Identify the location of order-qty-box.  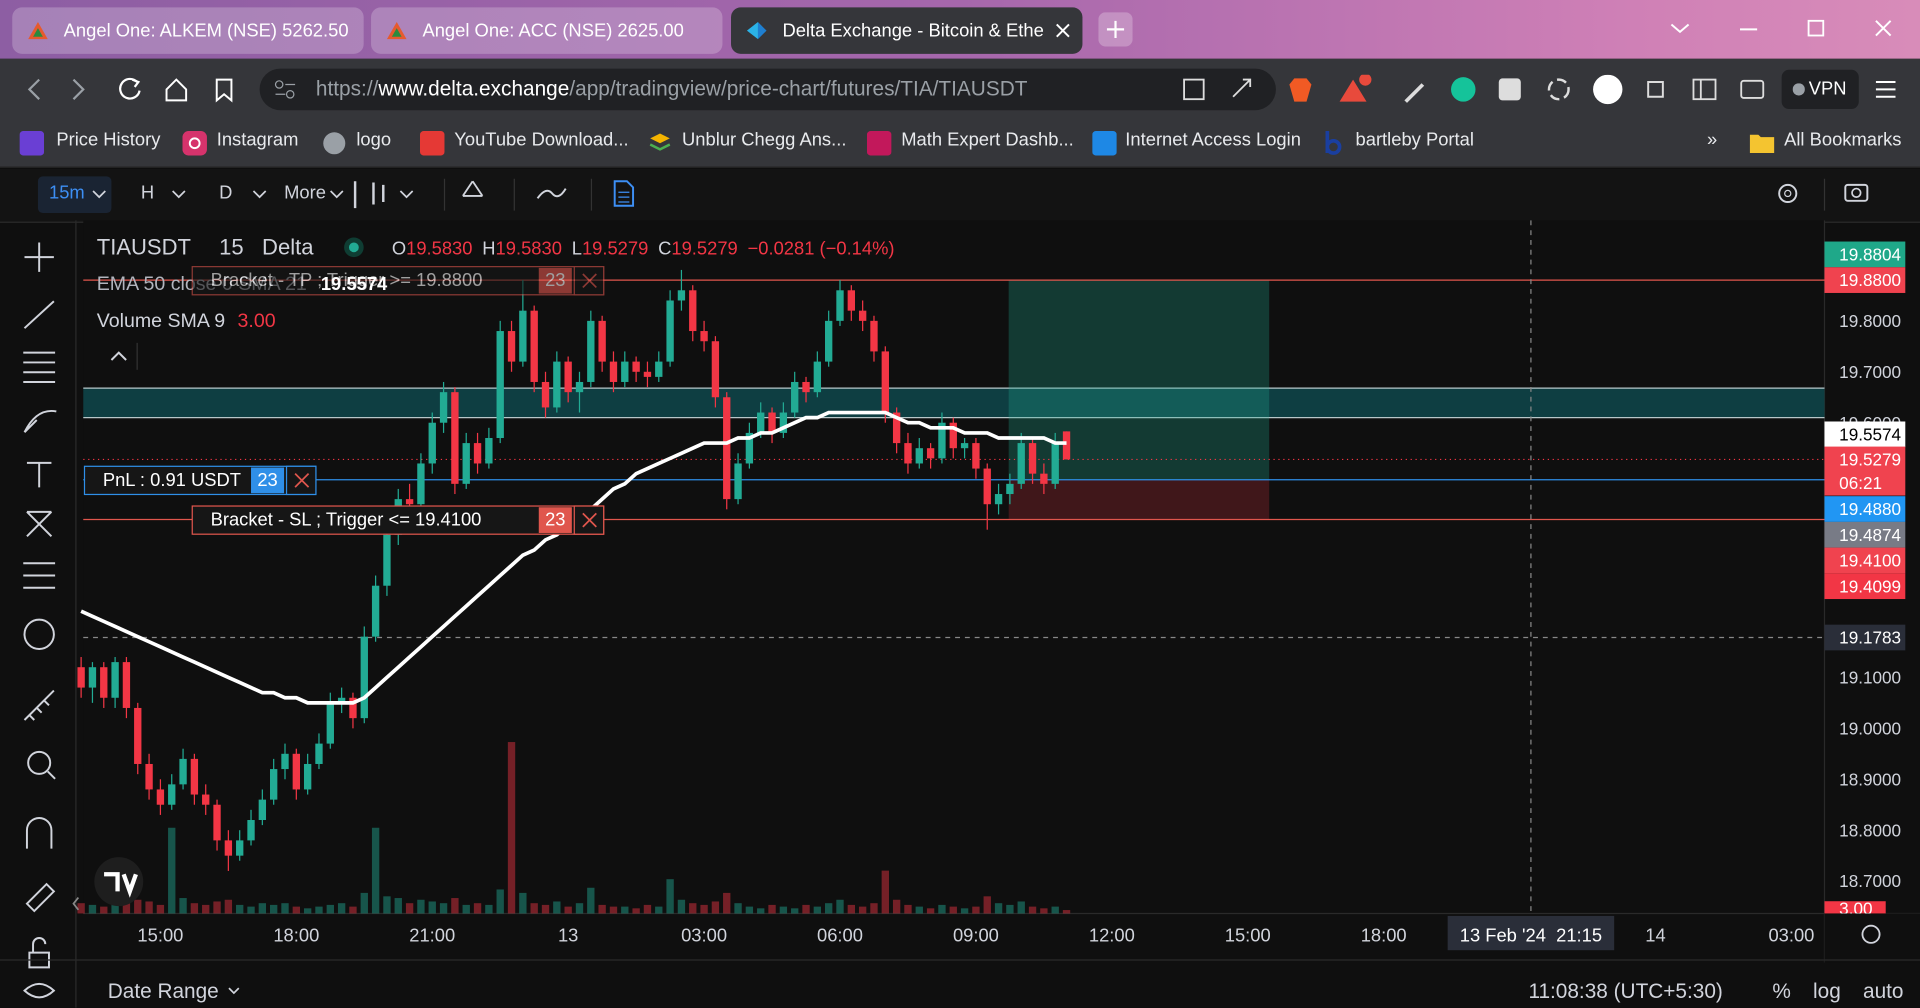
(555, 280).